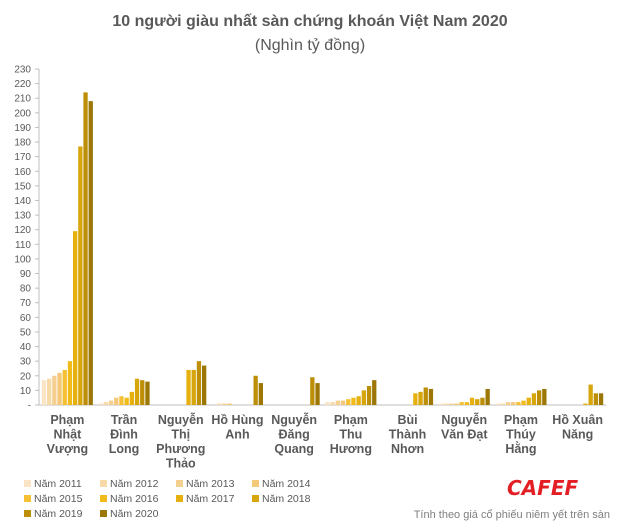  I want to click on category-label: Nguyễn Thị Phương Thảo, so click(180, 441).